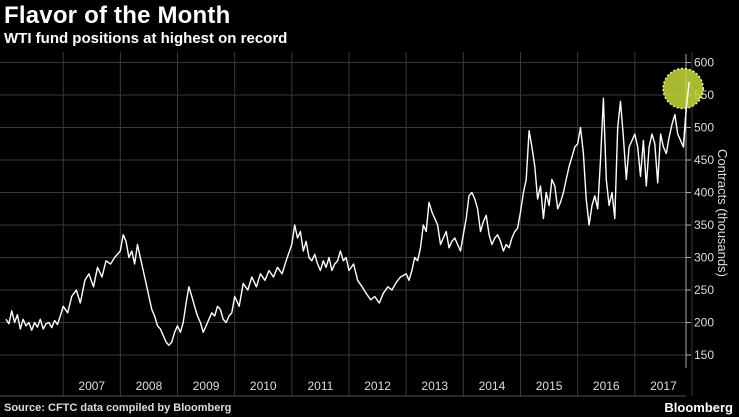 The width and height of the screenshot is (739, 417). I want to click on x-tick-label: 2009, so click(206, 386).